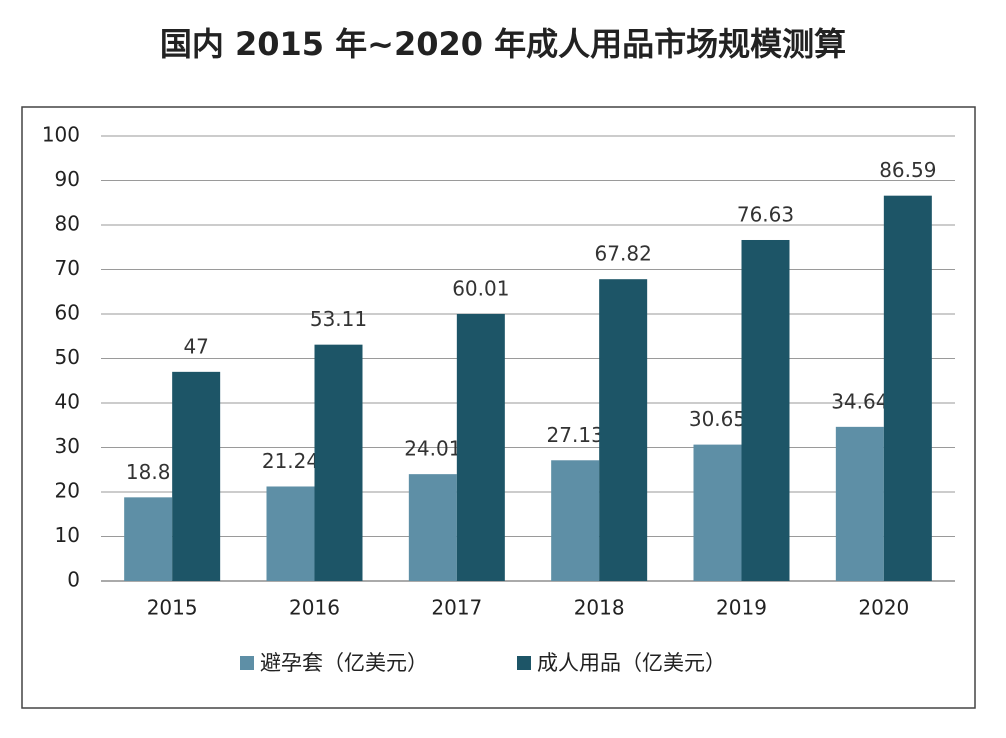 Image resolution: width=1006 pixels, height=738 pixels. Describe the element at coordinates (67, 446) in the screenshot. I see `y-tick-label: 30` at that location.